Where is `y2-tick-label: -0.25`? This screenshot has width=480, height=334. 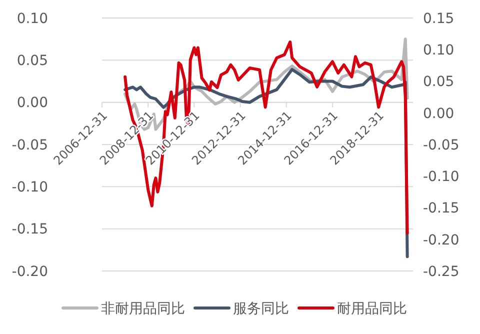
y2-tick-label: -0.25 is located at coordinates (441, 272).